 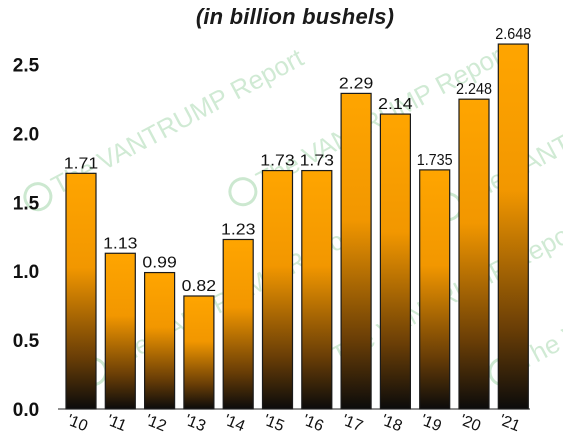 What do you see at coordinates (195, 422) in the screenshot?
I see `x-tick-label: '13` at bounding box center [195, 422].